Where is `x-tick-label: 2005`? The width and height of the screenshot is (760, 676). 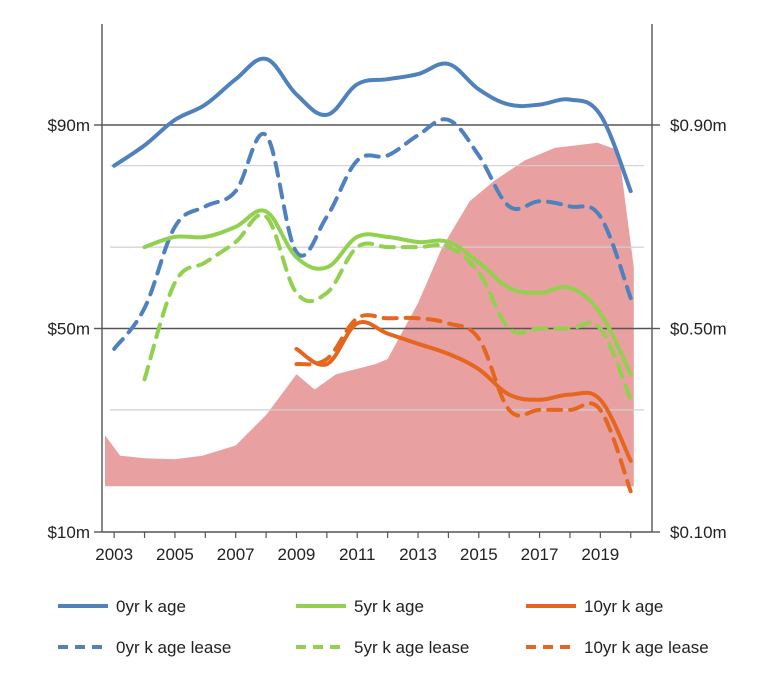 x-tick-label: 2005 is located at coordinates (175, 554).